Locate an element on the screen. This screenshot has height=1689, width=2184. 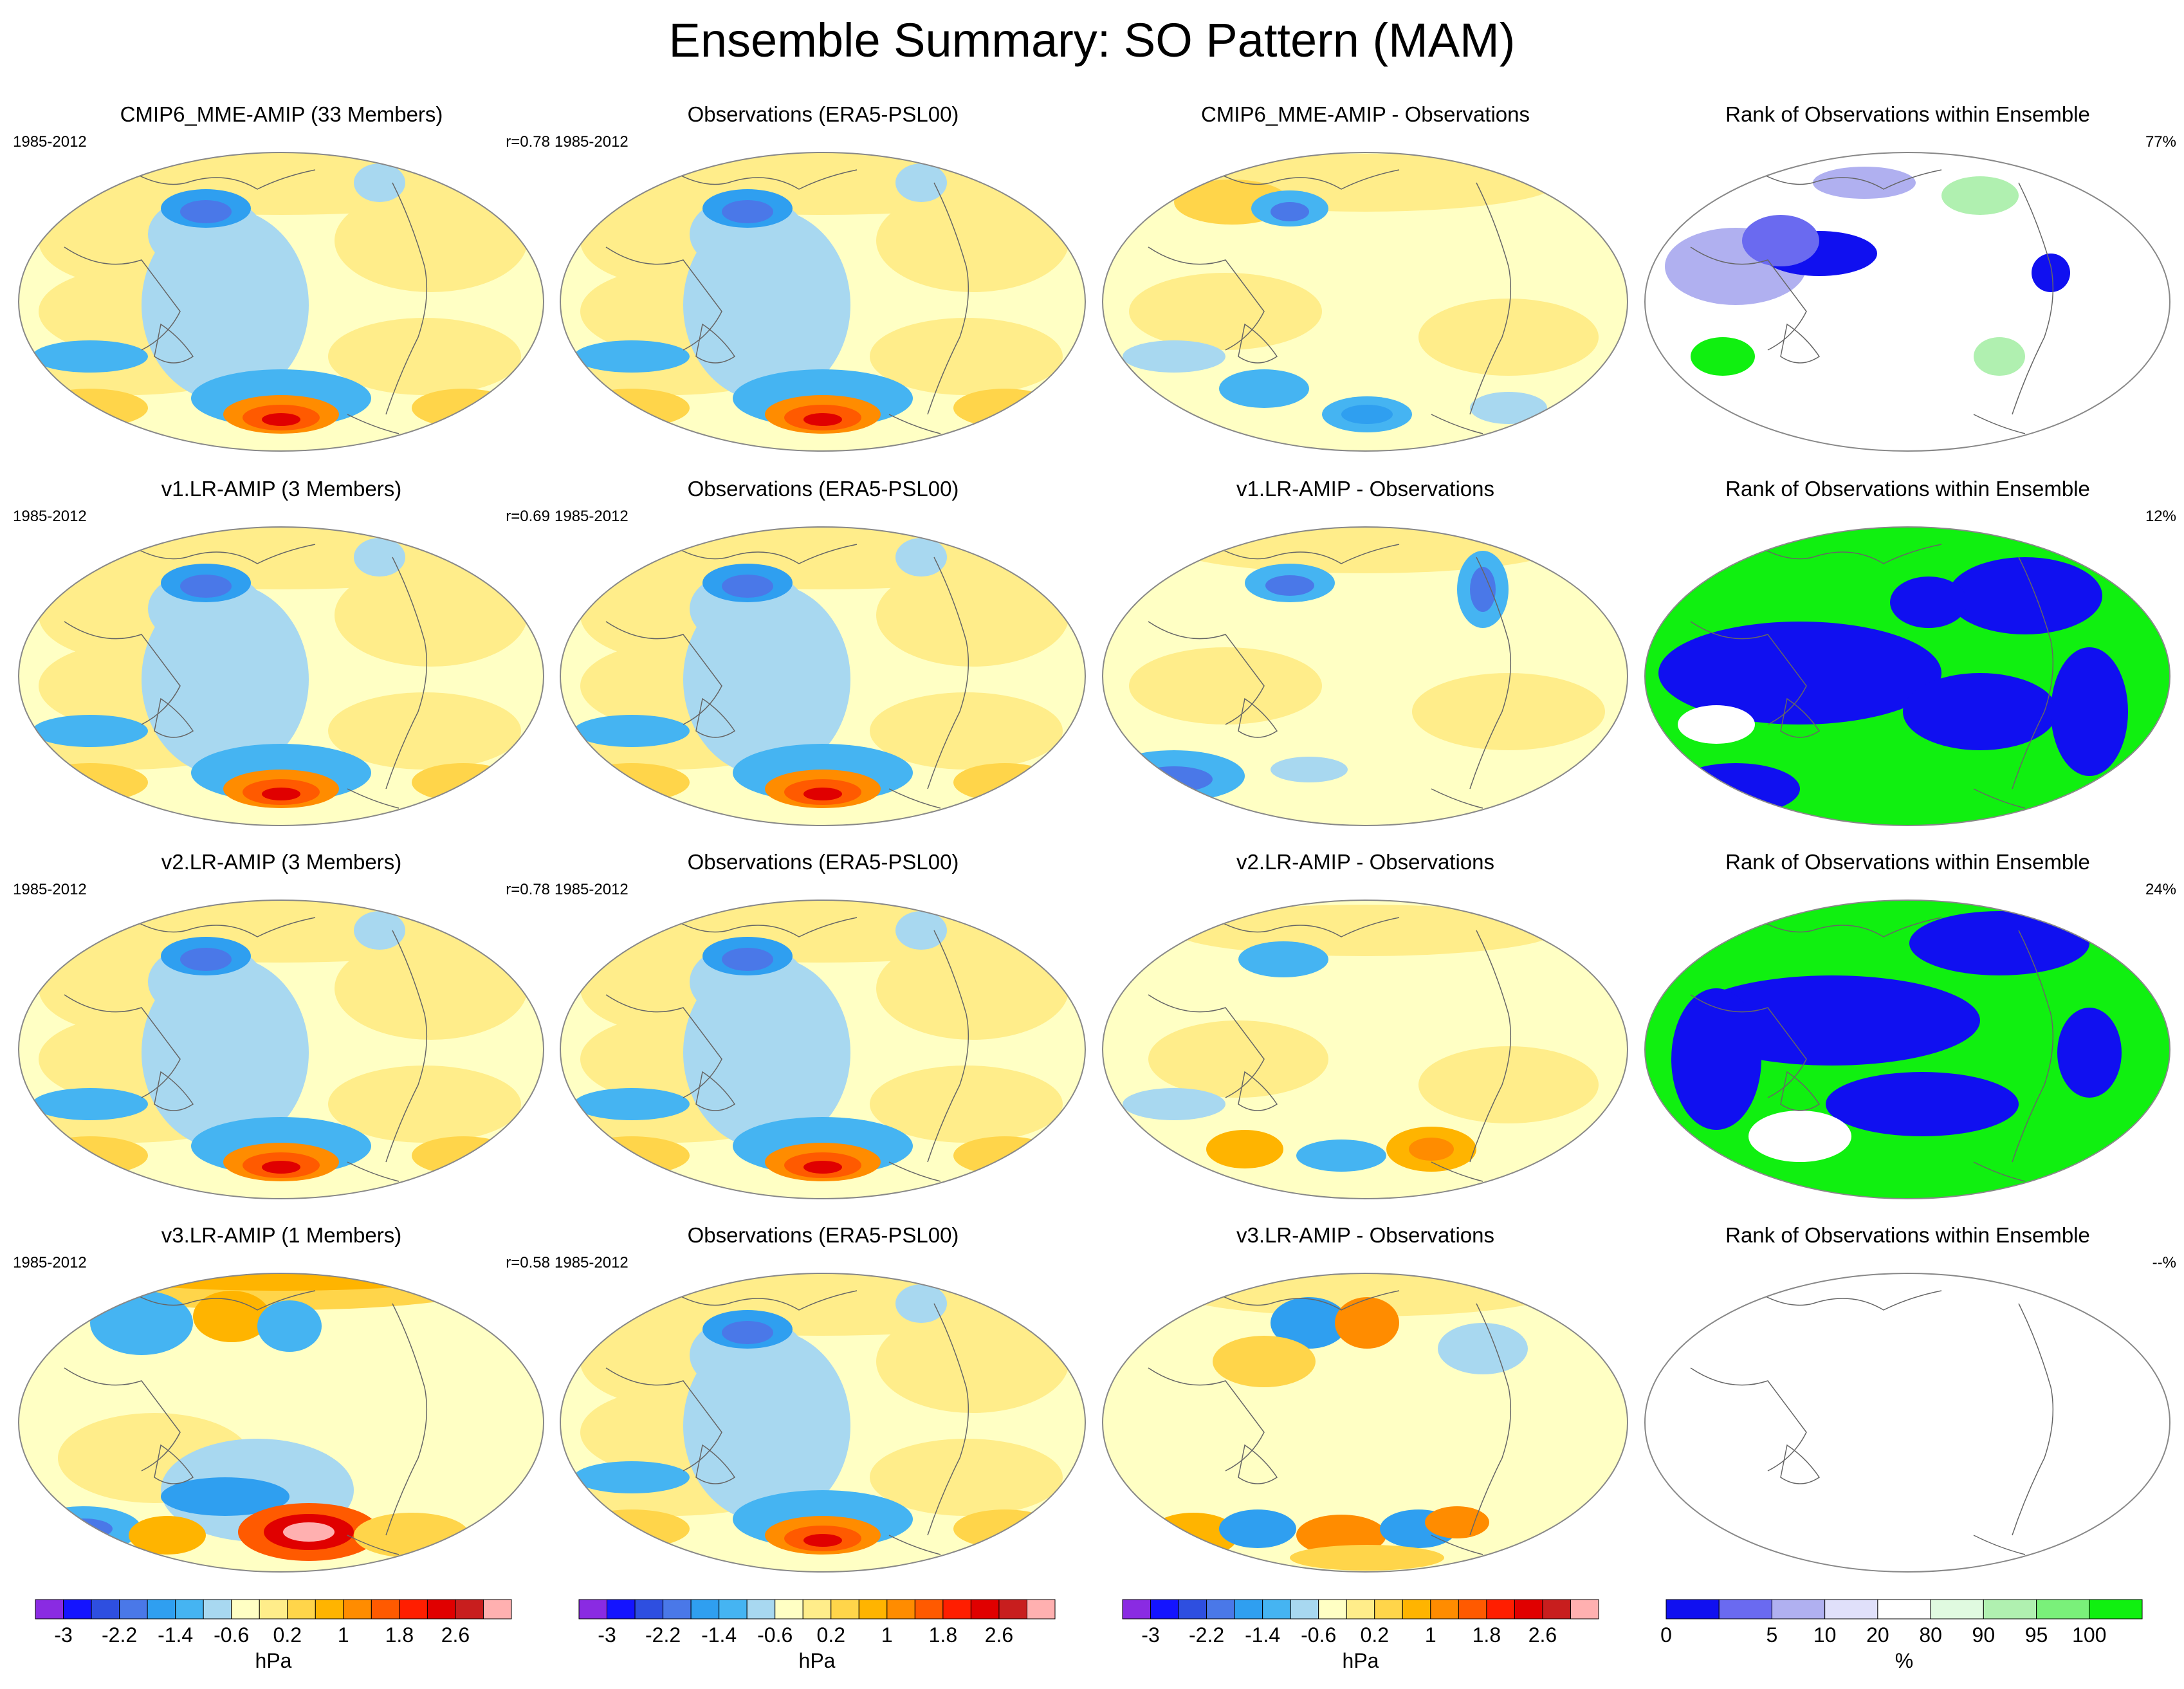
rank-panel: Rank of Observations within Ensemble 77% is located at coordinates (1908, 282).